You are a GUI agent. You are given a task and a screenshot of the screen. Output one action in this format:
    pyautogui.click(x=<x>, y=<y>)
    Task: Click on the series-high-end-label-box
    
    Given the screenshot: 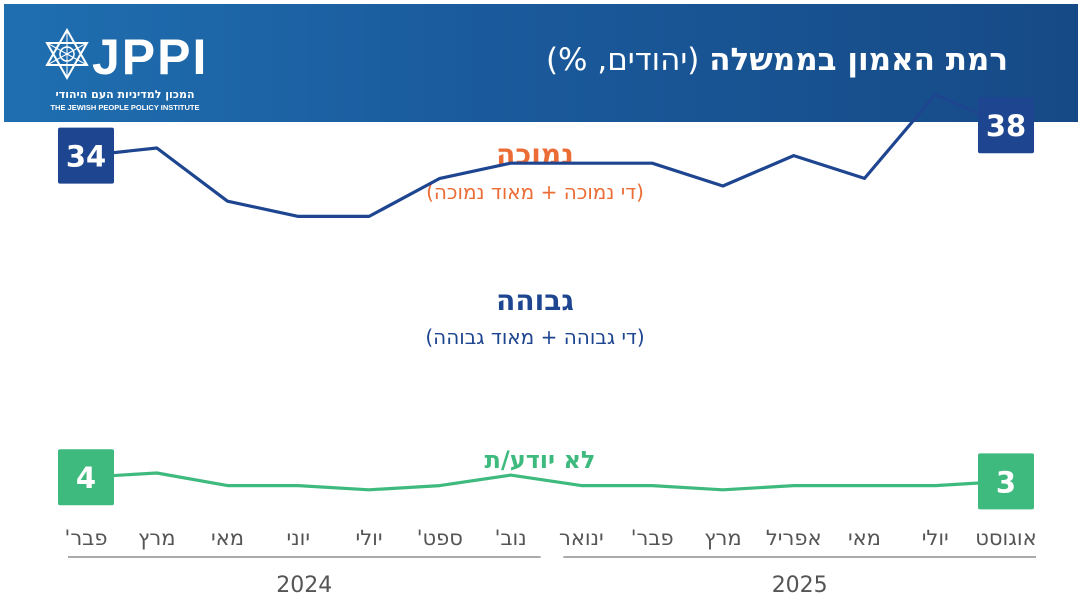 What is the action you would take?
    pyautogui.click(x=1006, y=125)
    